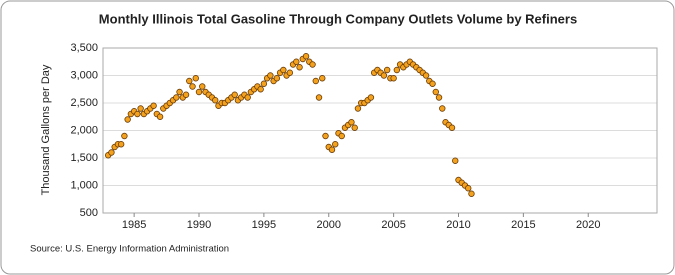 The image size is (675, 275). Describe the element at coordinates (329, 225) in the screenshot. I see `x-tick-label: 2000` at that location.